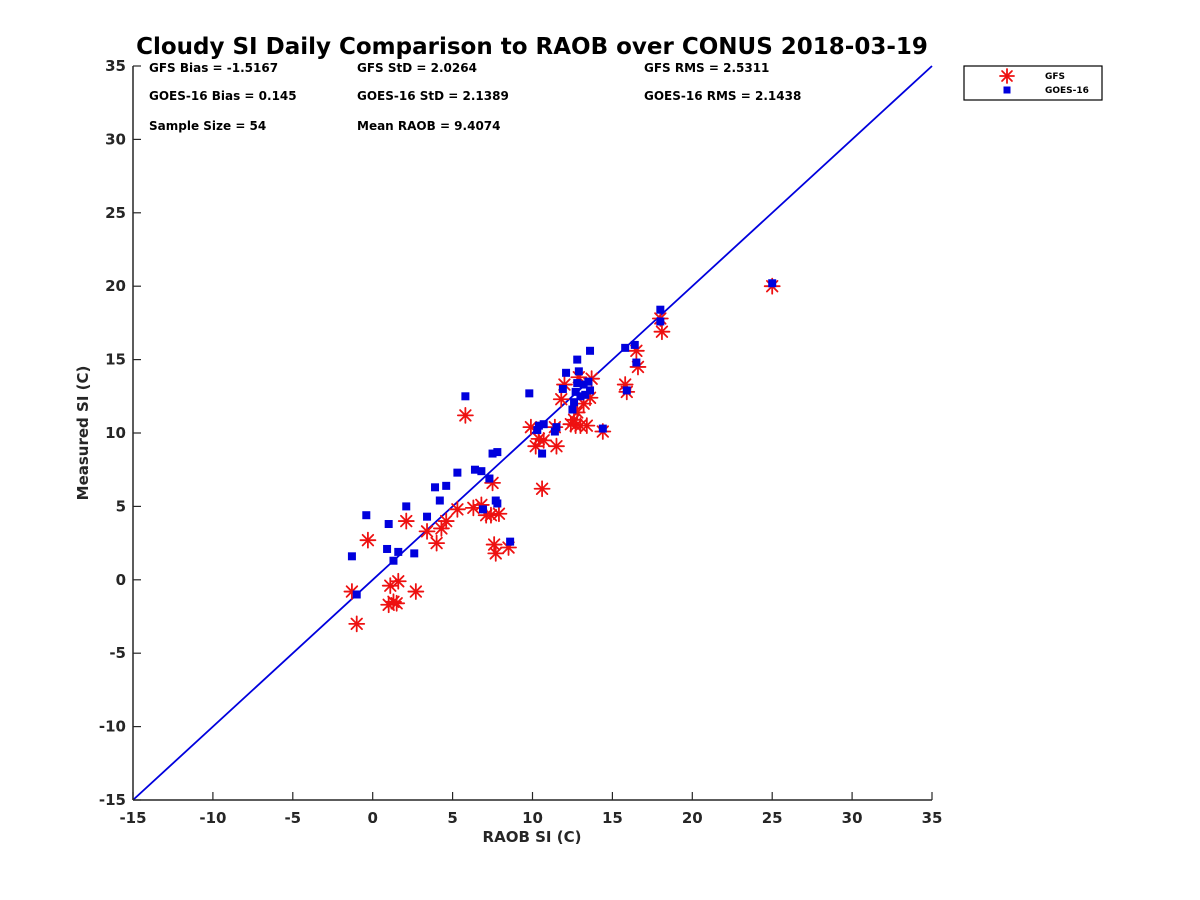 The height and width of the screenshot is (900, 1200). I want to click on legend-square, so click(1007, 90).